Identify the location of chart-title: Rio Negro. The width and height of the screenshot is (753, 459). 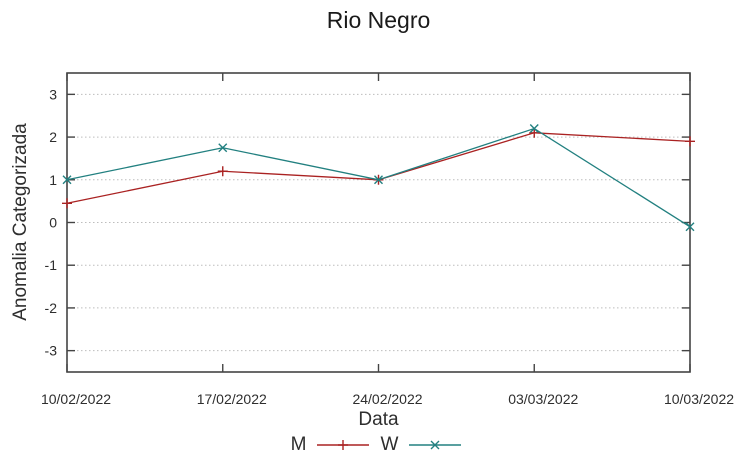
(378, 20).